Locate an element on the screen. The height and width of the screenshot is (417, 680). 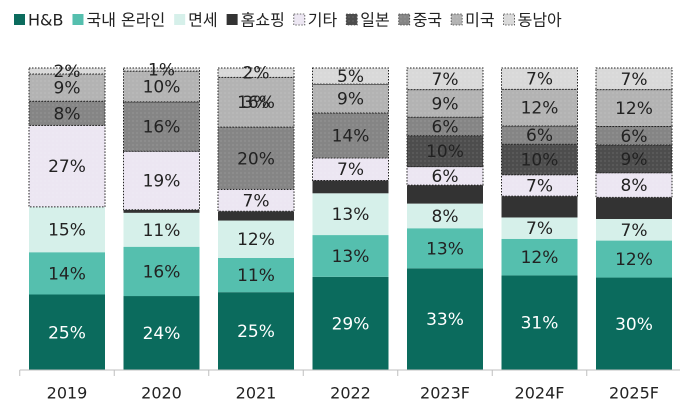
bar-segment-2024f-동남아 is located at coordinates (539, 78).